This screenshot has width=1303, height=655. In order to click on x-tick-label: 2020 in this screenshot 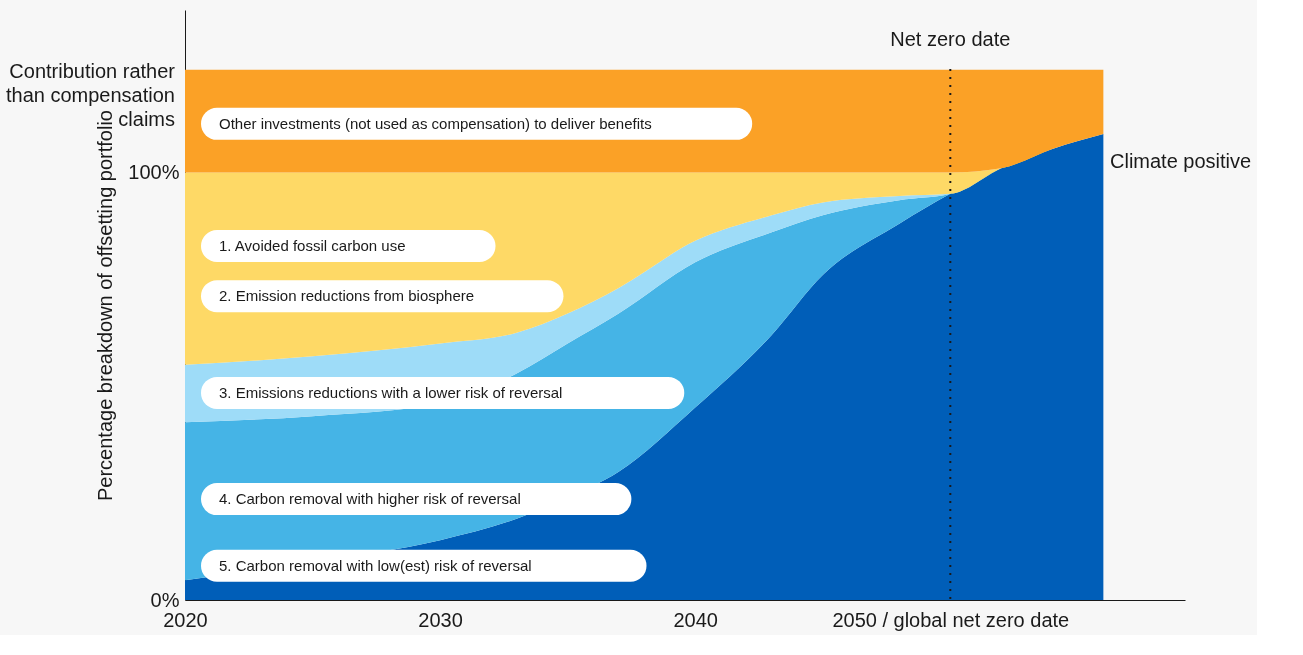, I will do `click(185, 619)`.